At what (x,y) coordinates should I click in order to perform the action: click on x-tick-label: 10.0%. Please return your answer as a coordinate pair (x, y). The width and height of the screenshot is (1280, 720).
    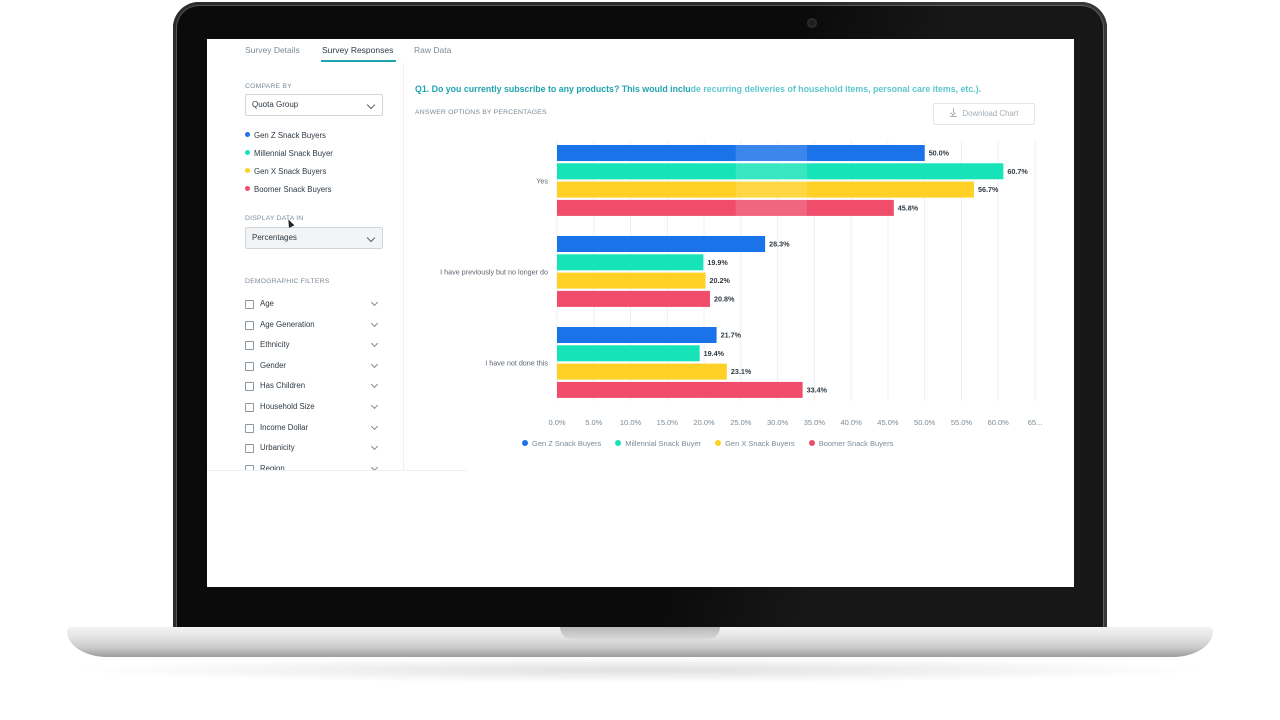
    Looking at the image, I should click on (631, 422).